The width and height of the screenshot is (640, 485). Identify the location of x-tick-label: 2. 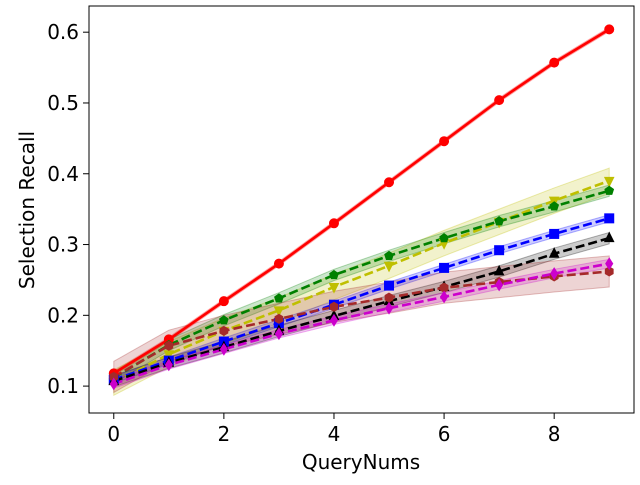
(224, 434).